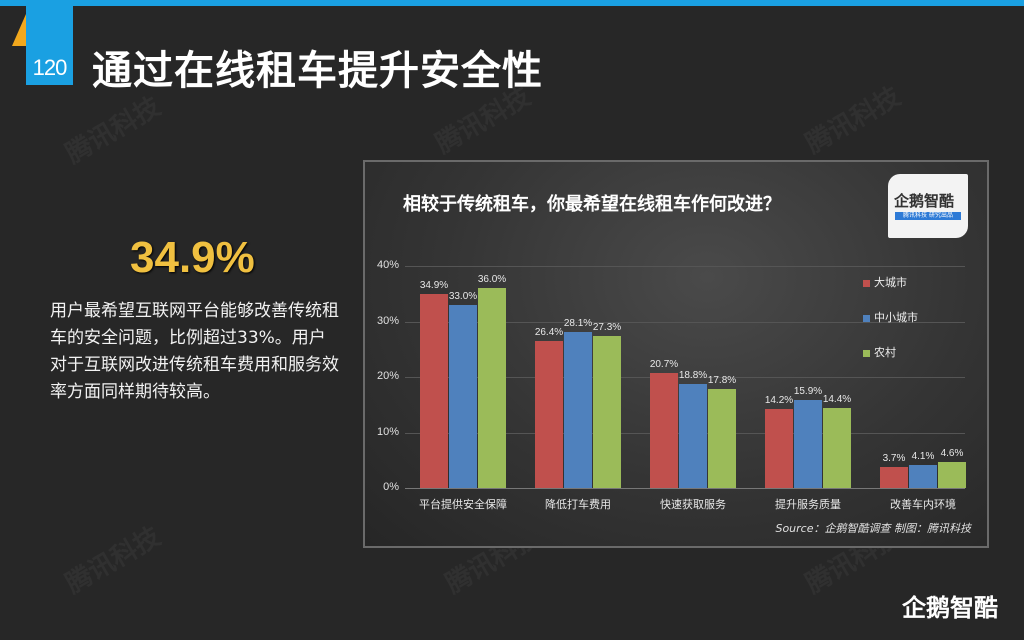  Describe the element at coordinates (923, 457) in the screenshot. I see `data-label: 4.1%` at that location.